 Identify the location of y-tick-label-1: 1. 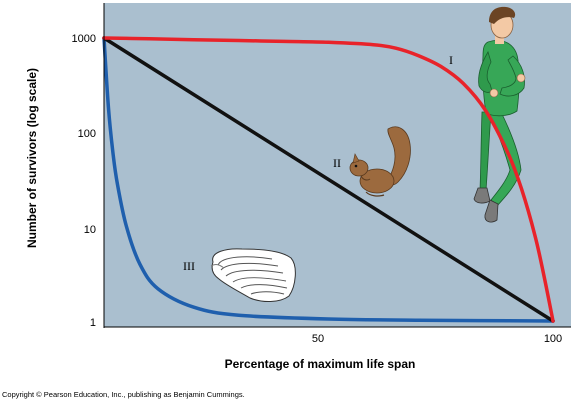
(93, 323).